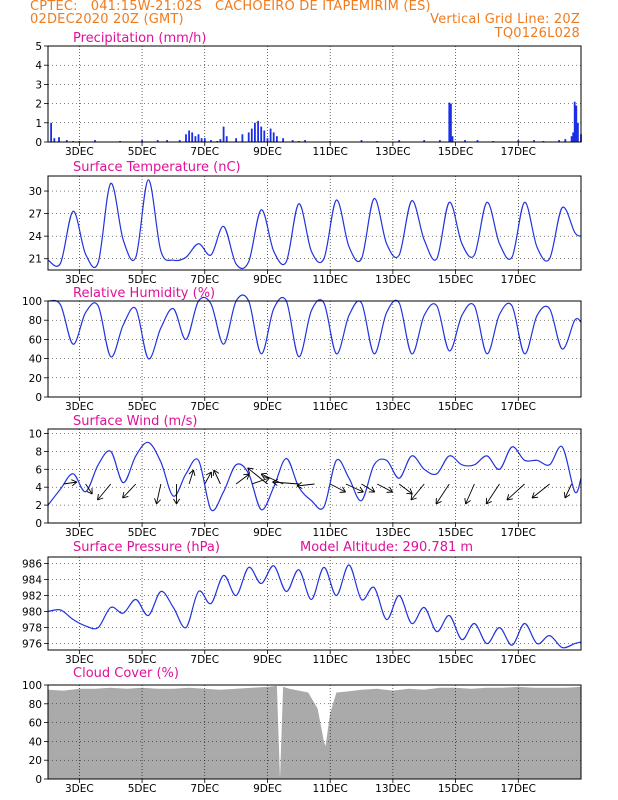 The height and width of the screenshot is (800, 618). What do you see at coordinates (38, 66) in the screenshot?
I see `y-tick-label: 4` at bounding box center [38, 66].